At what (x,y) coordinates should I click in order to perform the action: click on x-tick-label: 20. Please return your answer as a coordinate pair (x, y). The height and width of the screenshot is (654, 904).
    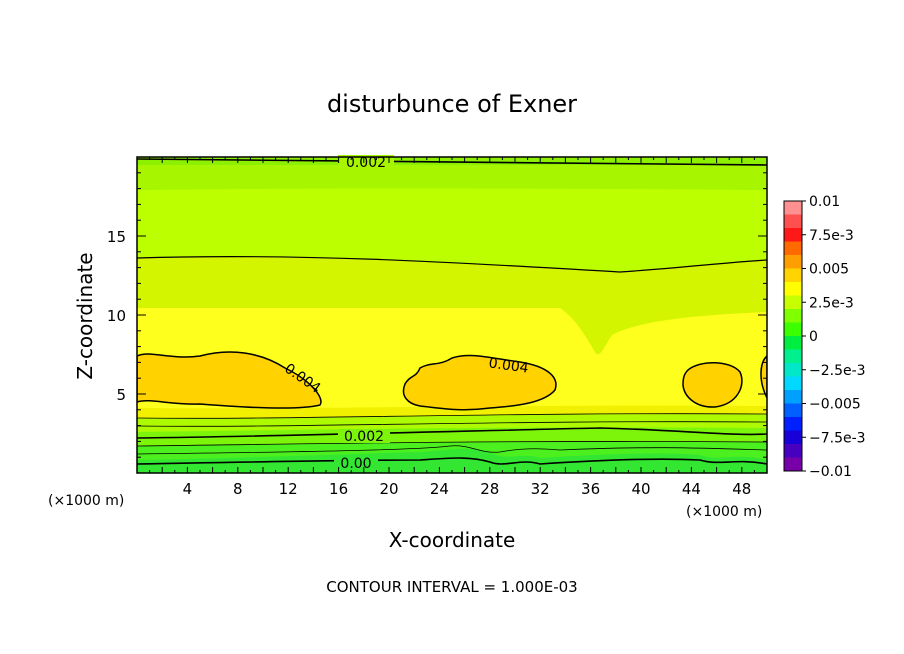
    Looking at the image, I should click on (388, 489).